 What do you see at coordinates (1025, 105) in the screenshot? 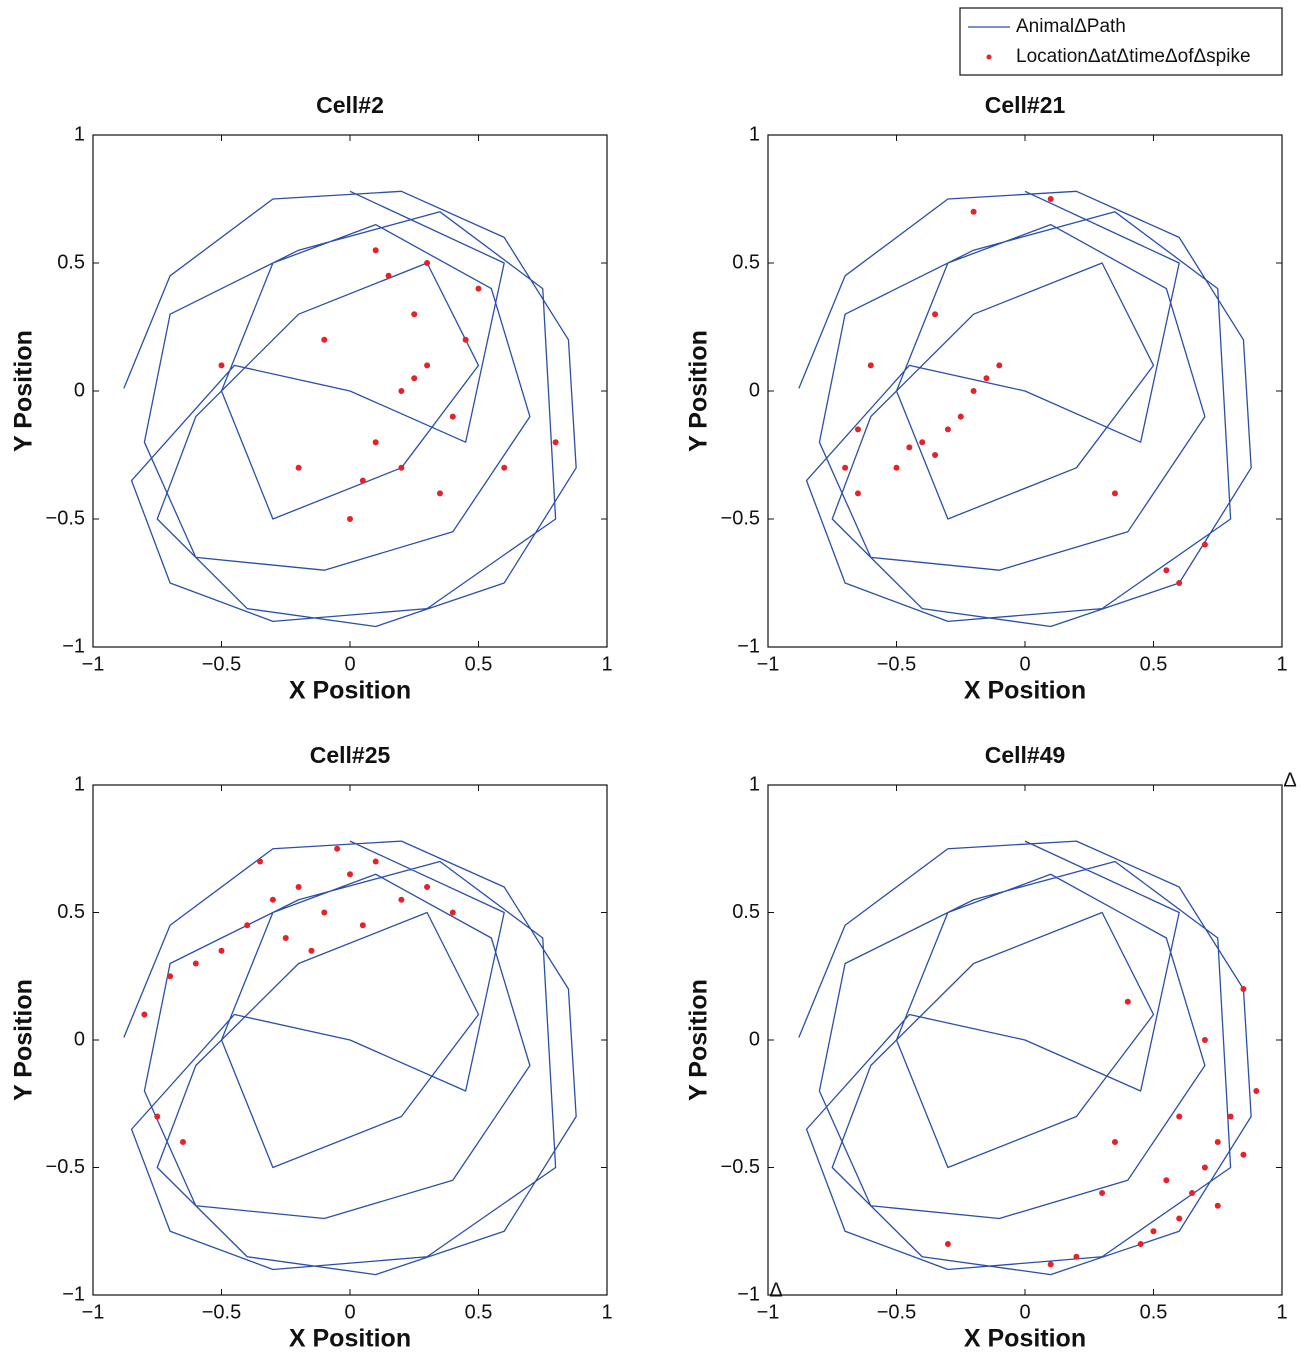
I see `chart-title: Cell#21` at bounding box center [1025, 105].